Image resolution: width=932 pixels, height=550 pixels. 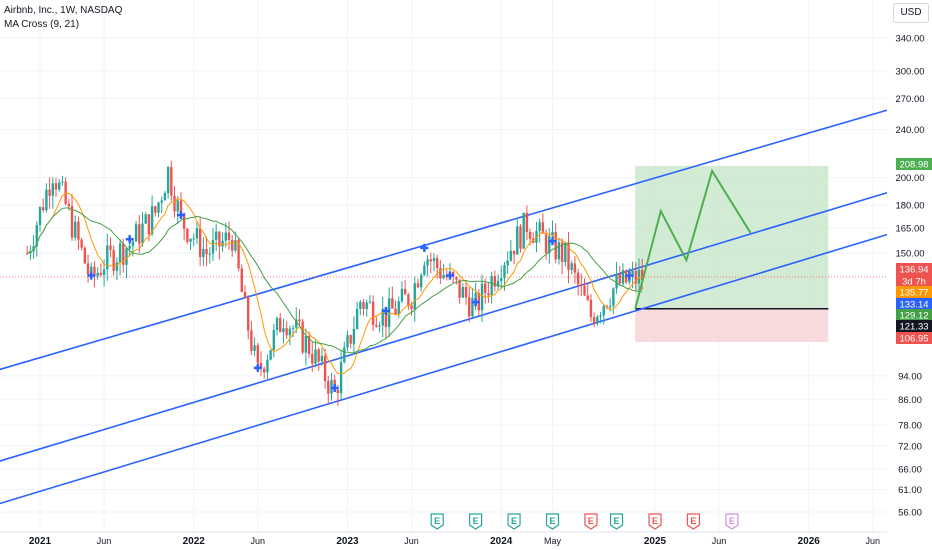 What do you see at coordinates (910, 513) in the screenshot?
I see `price-tick-label: 56.00` at bounding box center [910, 513].